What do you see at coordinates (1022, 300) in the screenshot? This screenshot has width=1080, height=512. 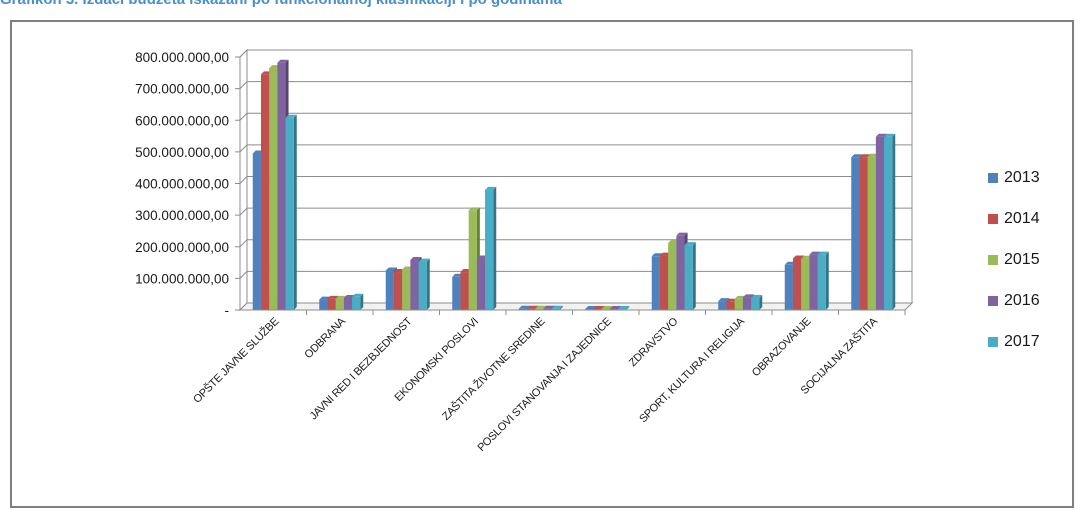 I see `legend-label: 2016` at bounding box center [1022, 300].